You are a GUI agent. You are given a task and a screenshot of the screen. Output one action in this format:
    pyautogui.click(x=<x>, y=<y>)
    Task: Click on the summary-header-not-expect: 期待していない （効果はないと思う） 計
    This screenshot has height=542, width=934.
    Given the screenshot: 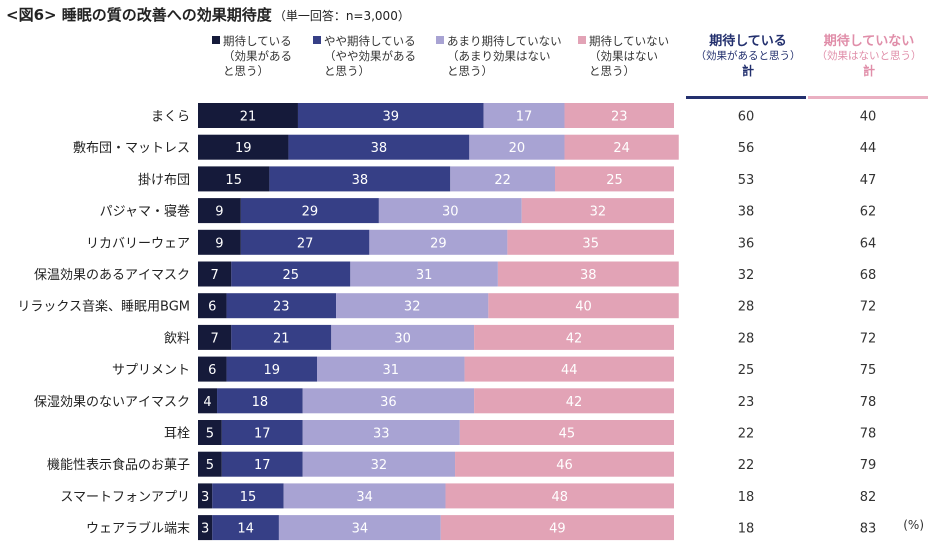 What is the action you would take?
    pyautogui.click(x=869, y=56)
    